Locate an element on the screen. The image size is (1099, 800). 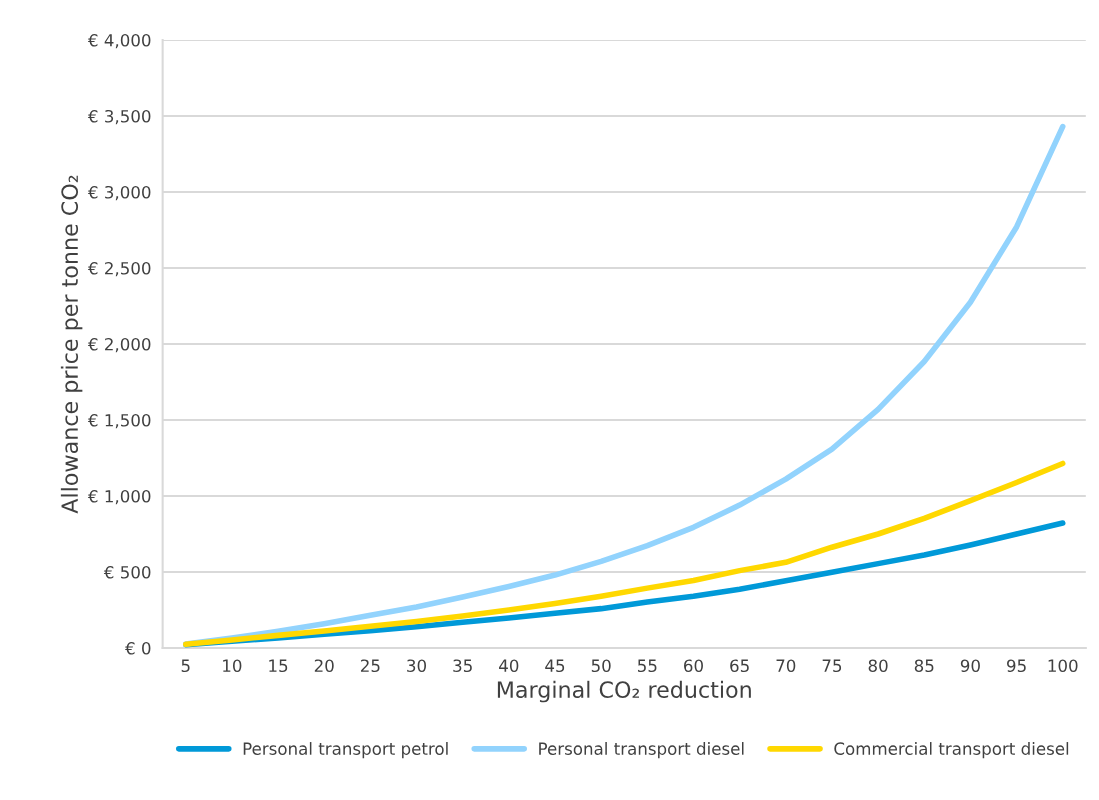
x-tick-label: 45 is located at coordinates (555, 666).